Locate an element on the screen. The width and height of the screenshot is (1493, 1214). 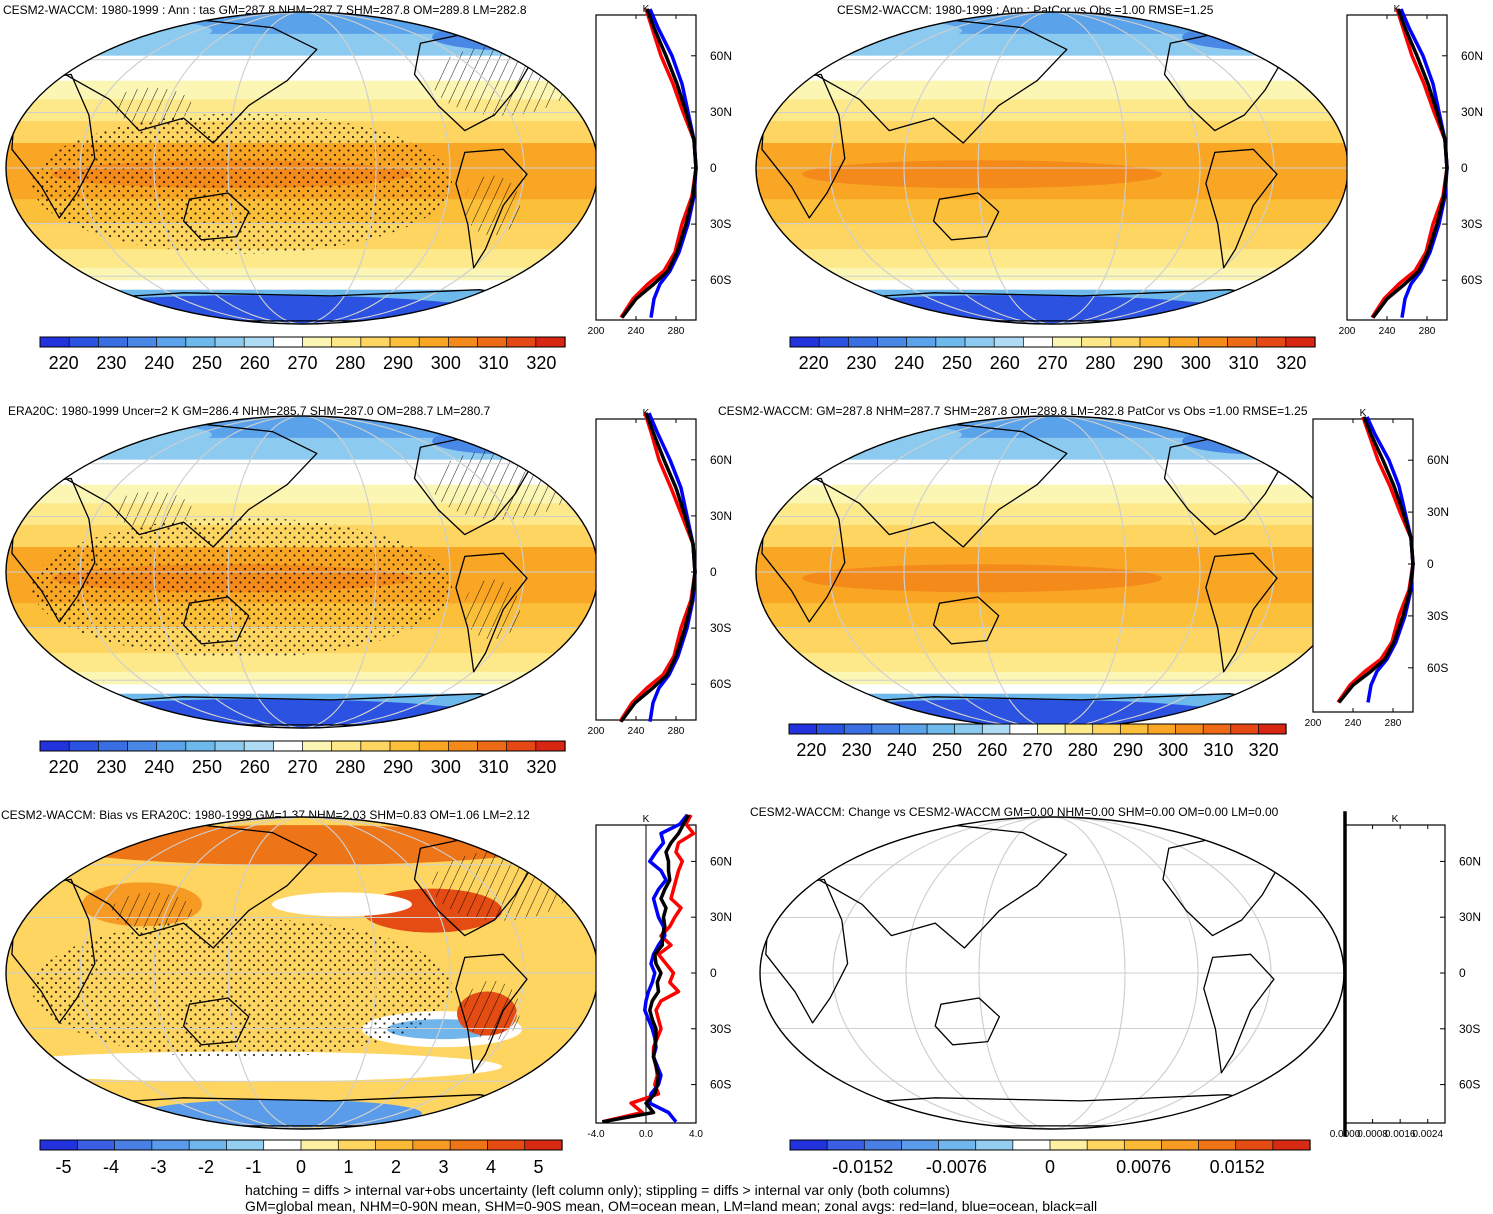
graticule is located at coordinates (1052, 973).